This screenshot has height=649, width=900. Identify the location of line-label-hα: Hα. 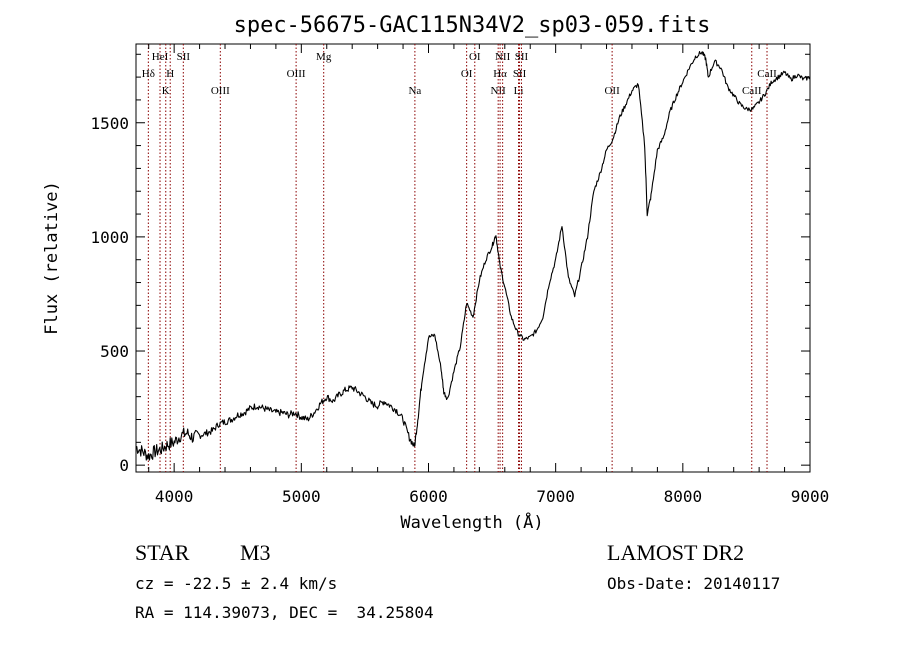
(500, 74).